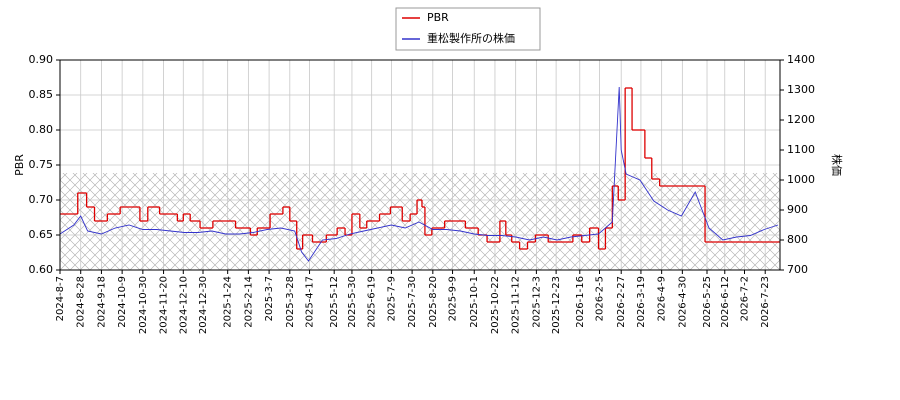 This screenshot has height=400, width=900. I want to click on x-tick-label: 2026-3-19, so click(641, 302).